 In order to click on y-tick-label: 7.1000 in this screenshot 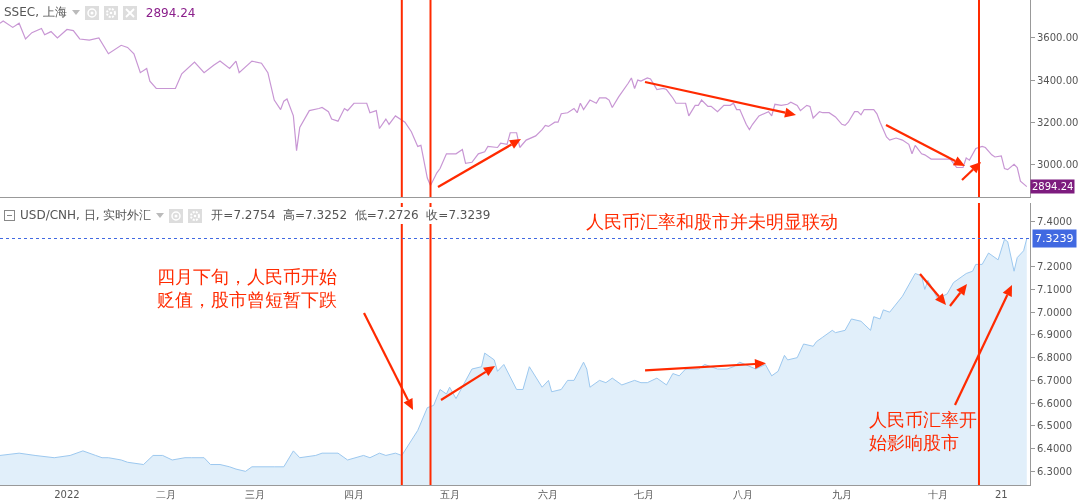, I will do `click(1054, 289)`.